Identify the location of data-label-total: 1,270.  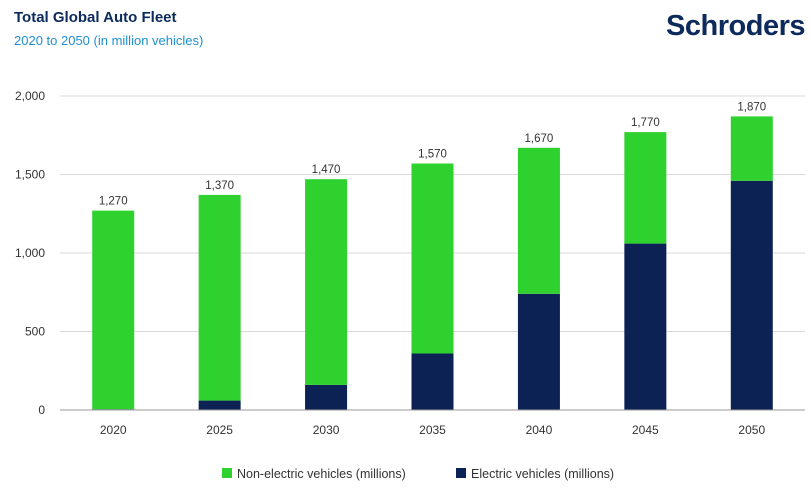
(113, 202).